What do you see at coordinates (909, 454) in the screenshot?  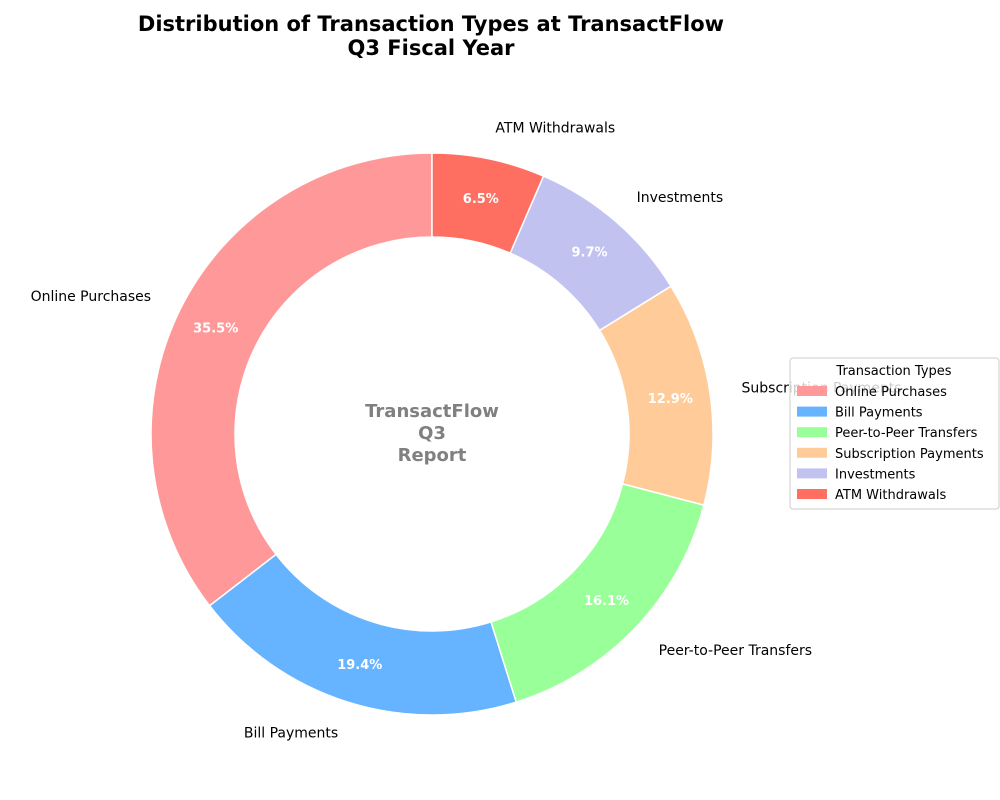 I see `legend-label-subscription-payments: Subscription Payments` at bounding box center [909, 454].